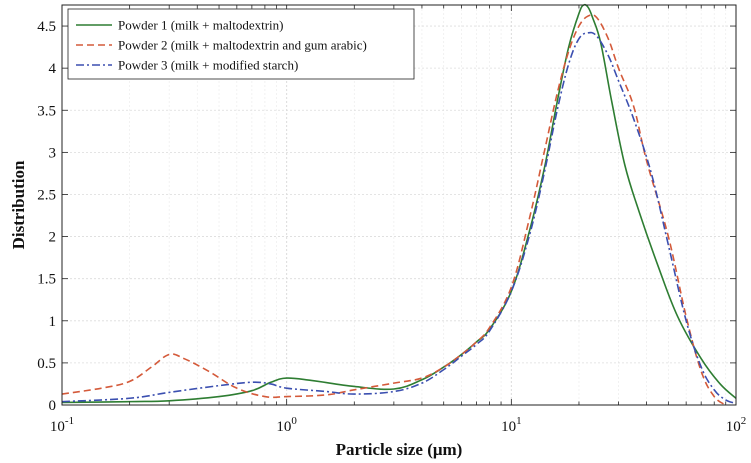 This screenshot has width=751, height=463. I want to click on y-tick-label: 4, so click(53, 69).